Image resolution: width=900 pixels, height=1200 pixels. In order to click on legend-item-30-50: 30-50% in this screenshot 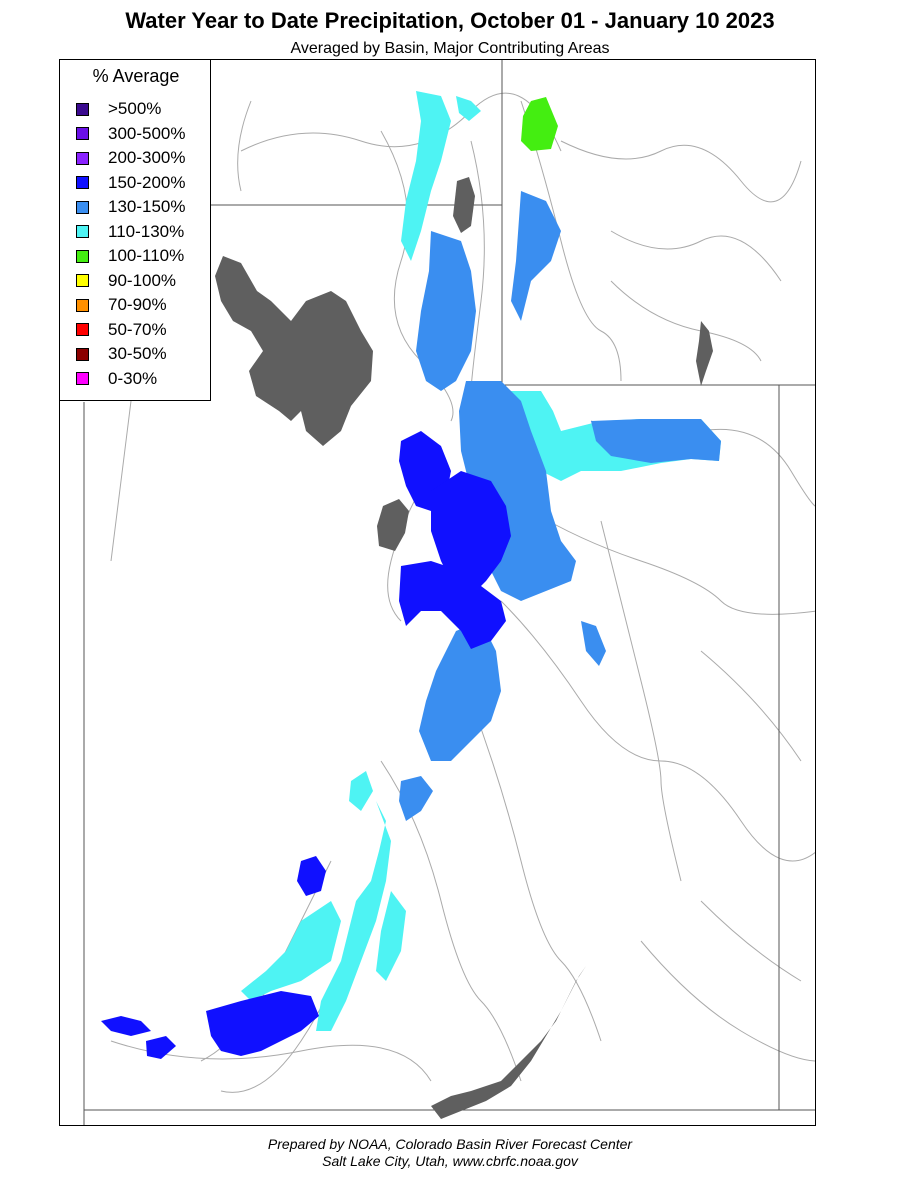, I will do `click(121, 354)`.